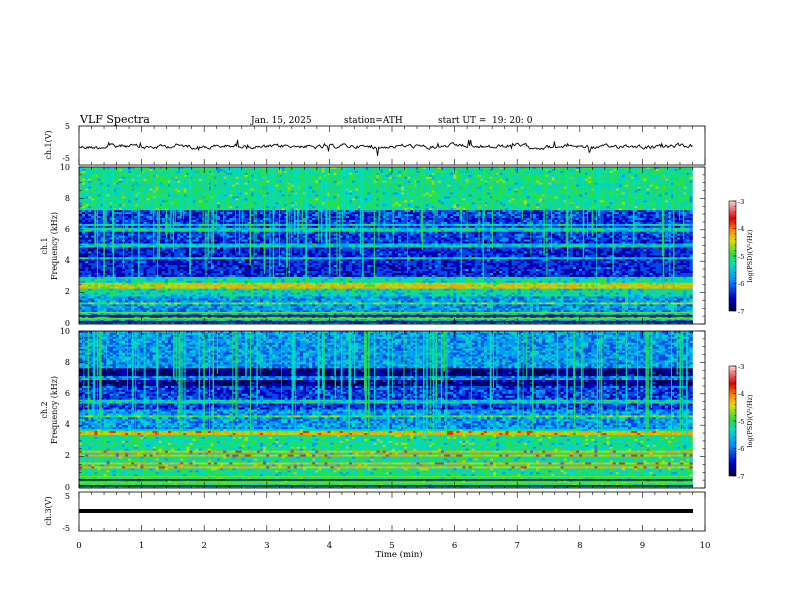 The height and width of the screenshot is (612, 792). What do you see at coordinates (67, 323) in the screenshot?
I see `ch1-ytick-0: 0` at bounding box center [67, 323].